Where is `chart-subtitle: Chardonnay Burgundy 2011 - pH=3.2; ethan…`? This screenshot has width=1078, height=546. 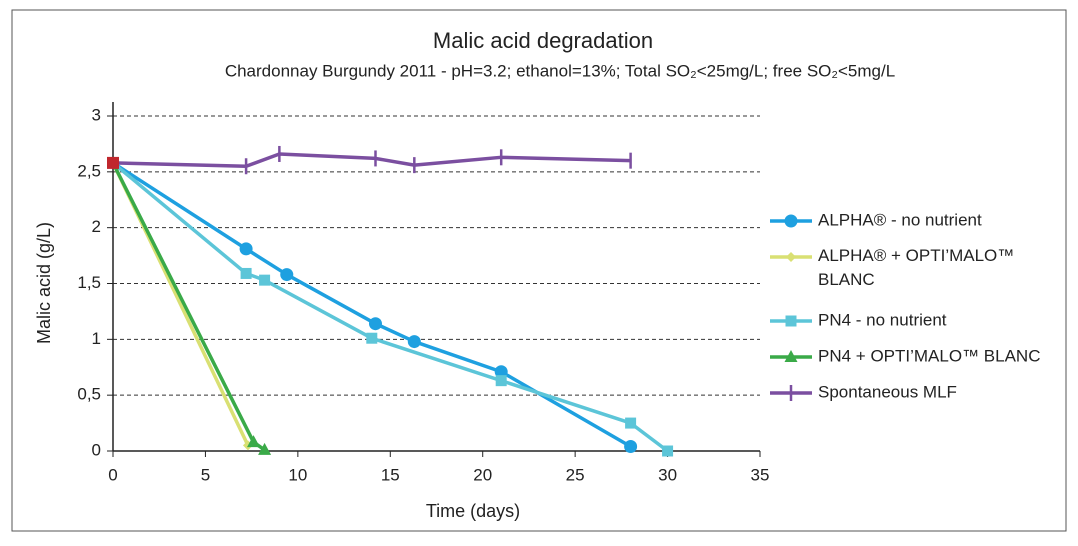
chart-subtitle: Chardonnay Burgundy 2011 - pH=3.2; ethan… is located at coordinates (560, 70).